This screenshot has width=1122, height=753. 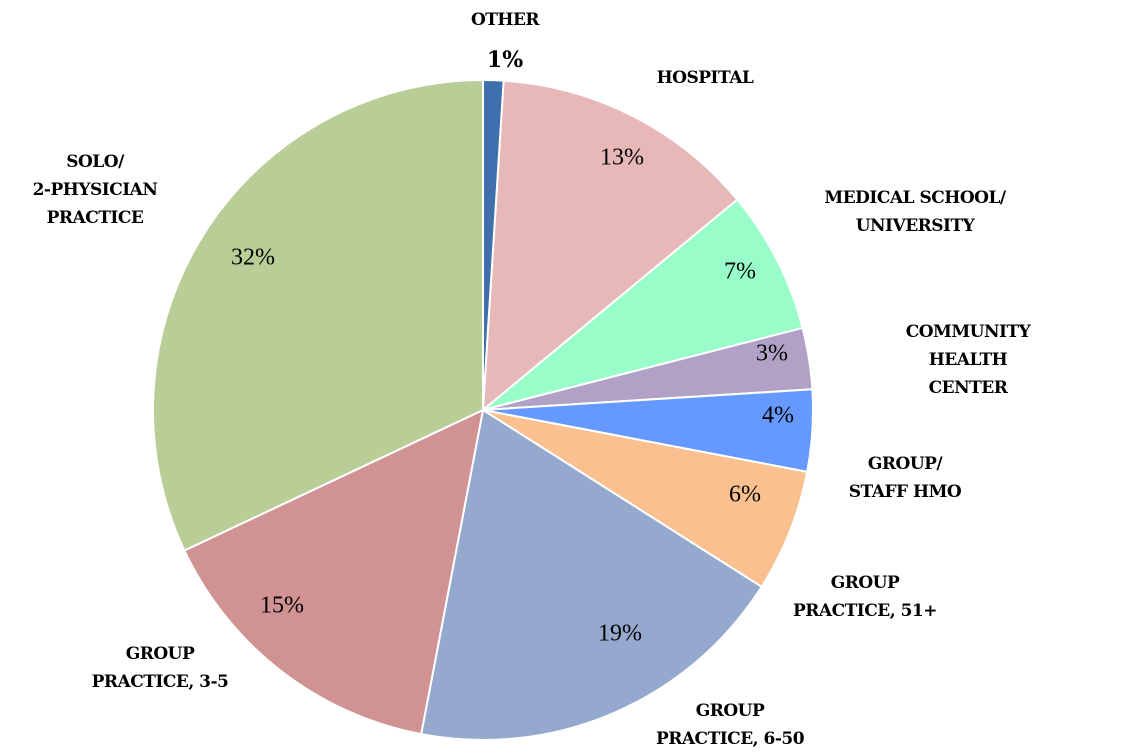 I want to click on category-label: MEDICAL SCHOOL/ UNIVERSITY, so click(x=915, y=212).